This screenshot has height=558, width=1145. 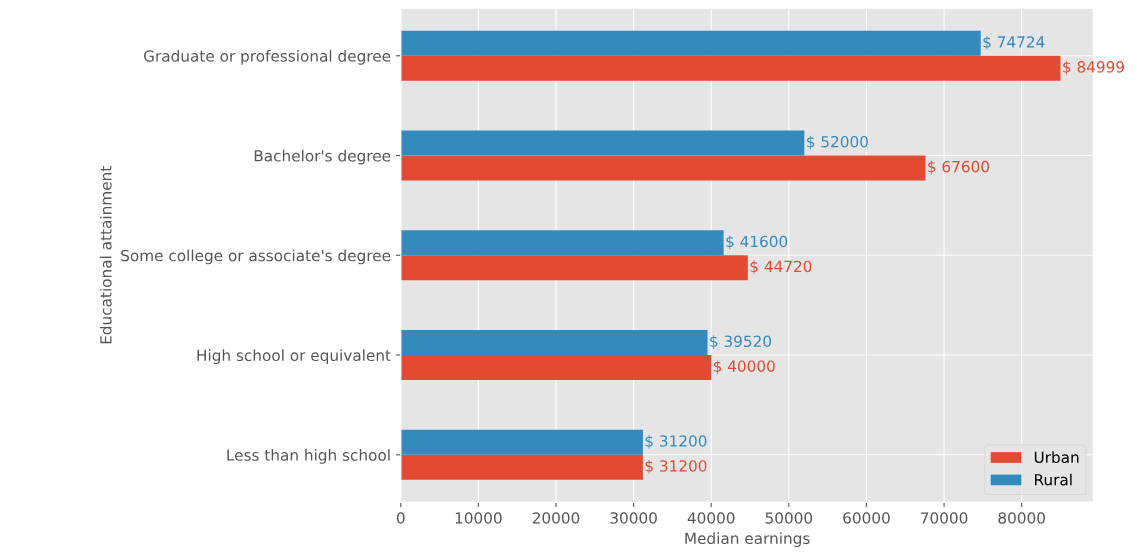 What do you see at coordinates (837, 142) in the screenshot?
I see `data-label: $ 52000` at bounding box center [837, 142].